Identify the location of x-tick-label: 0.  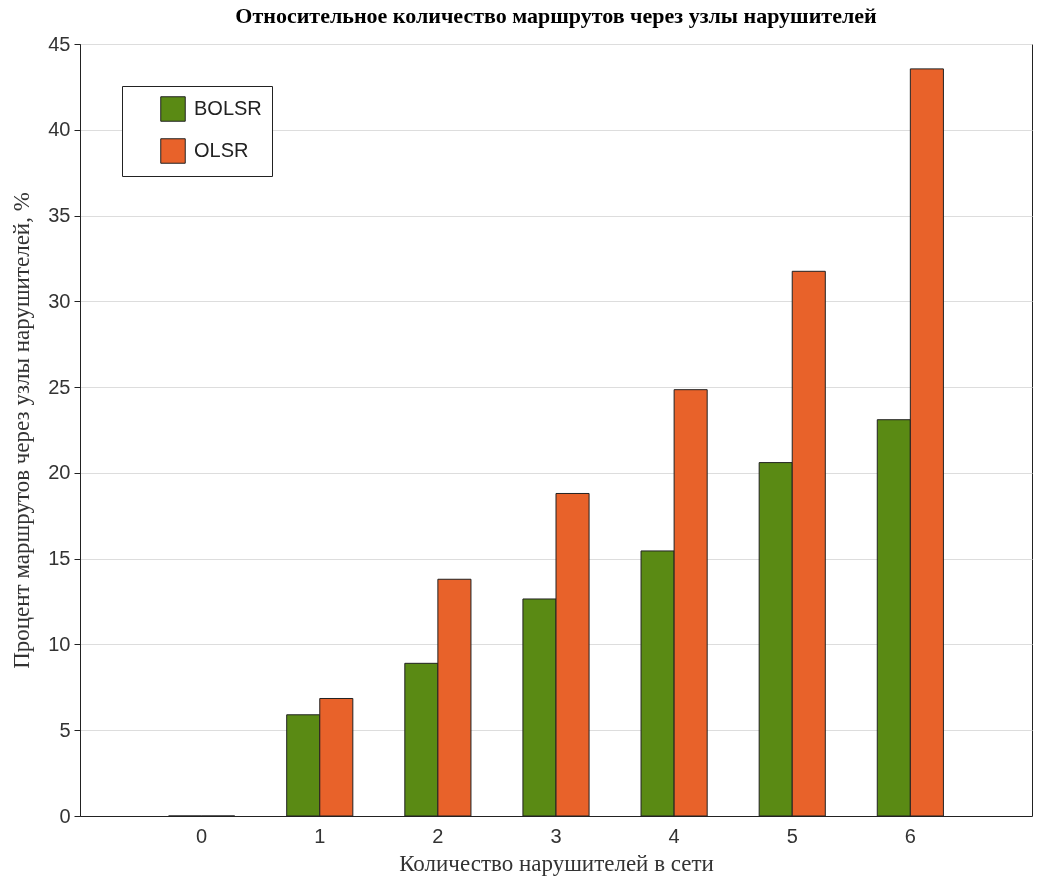
(202, 835).